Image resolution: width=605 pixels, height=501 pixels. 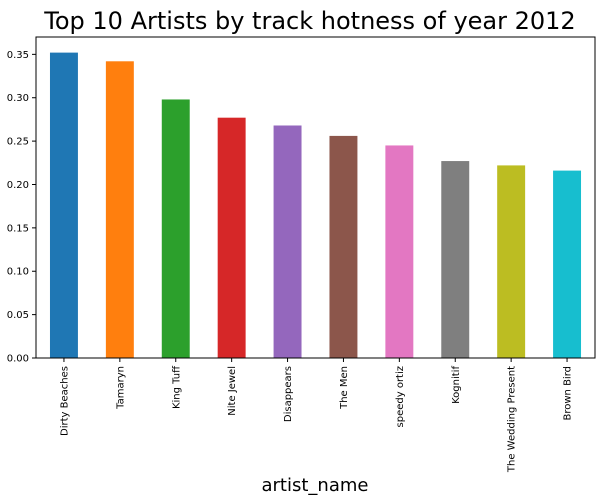 I want to click on bar-the-wedding-present, so click(x=511, y=261).